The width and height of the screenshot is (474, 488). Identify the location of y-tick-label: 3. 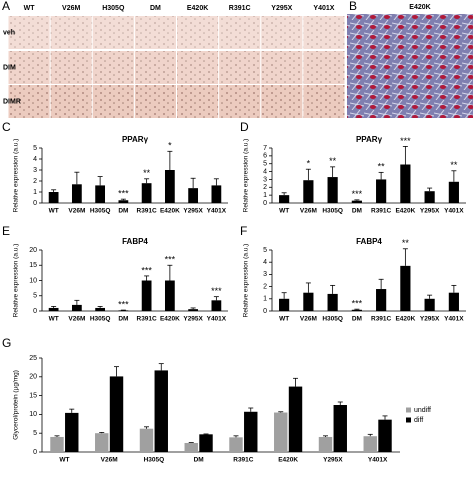
(265, 179).